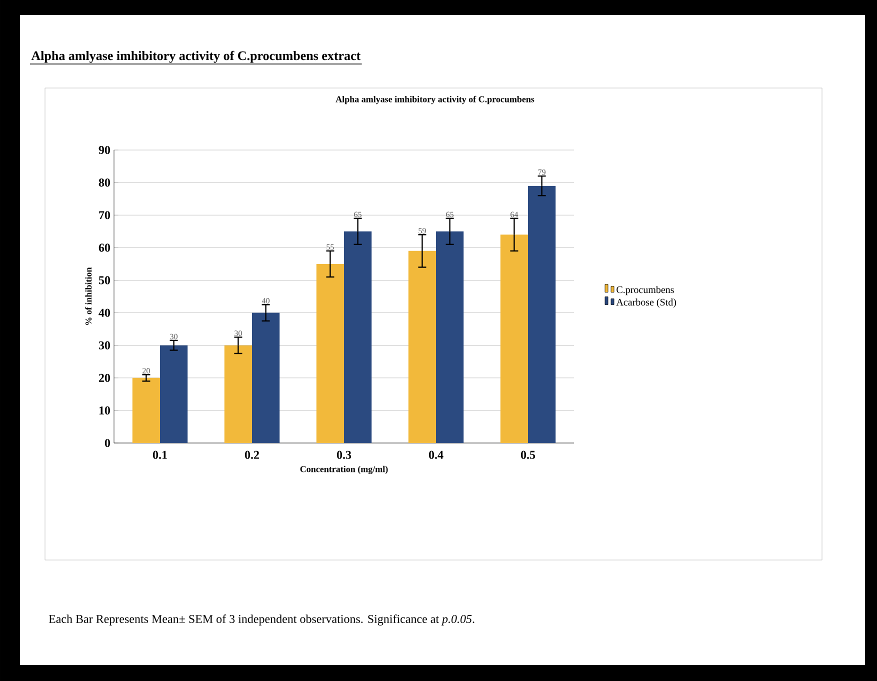 The height and width of the screenshot is (681, 877). I want to click on y-tick-label: 0, so click(107, 443).